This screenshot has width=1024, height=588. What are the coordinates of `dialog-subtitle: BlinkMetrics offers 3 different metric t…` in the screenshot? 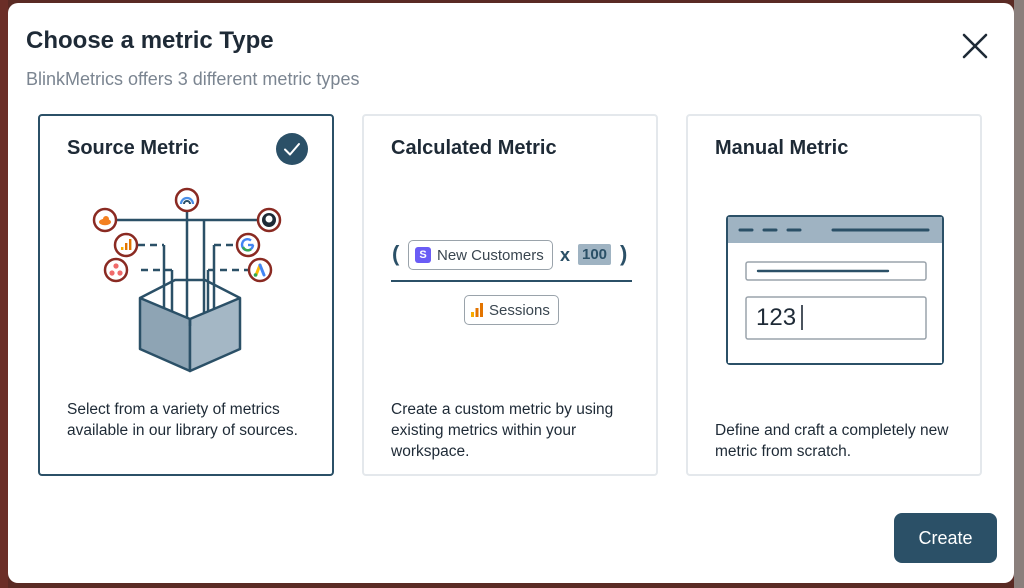 It's located at (193, 79).